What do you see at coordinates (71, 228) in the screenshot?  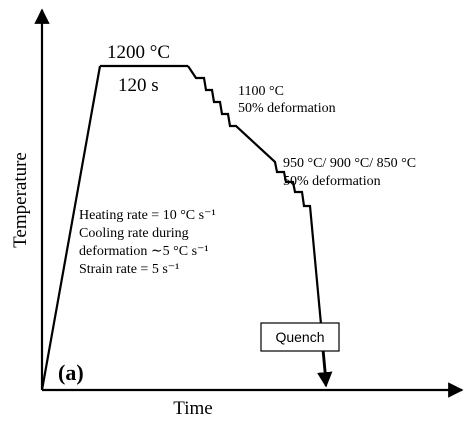 I see `heating-ramp-line` at bounding box center [71, 228].